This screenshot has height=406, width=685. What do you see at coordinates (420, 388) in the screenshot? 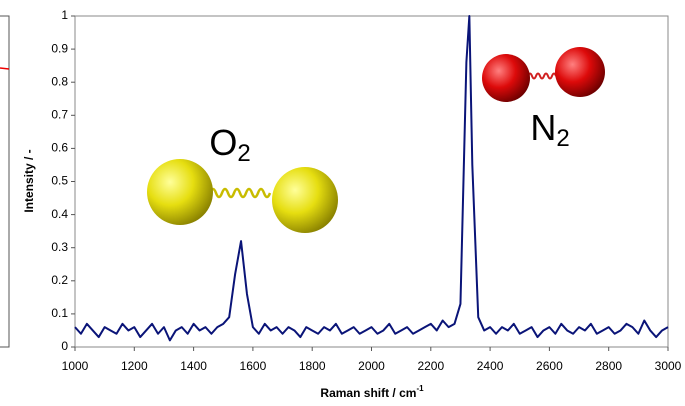
I see `x-axis-label-sup: -1` at bounding box center [420, 388].